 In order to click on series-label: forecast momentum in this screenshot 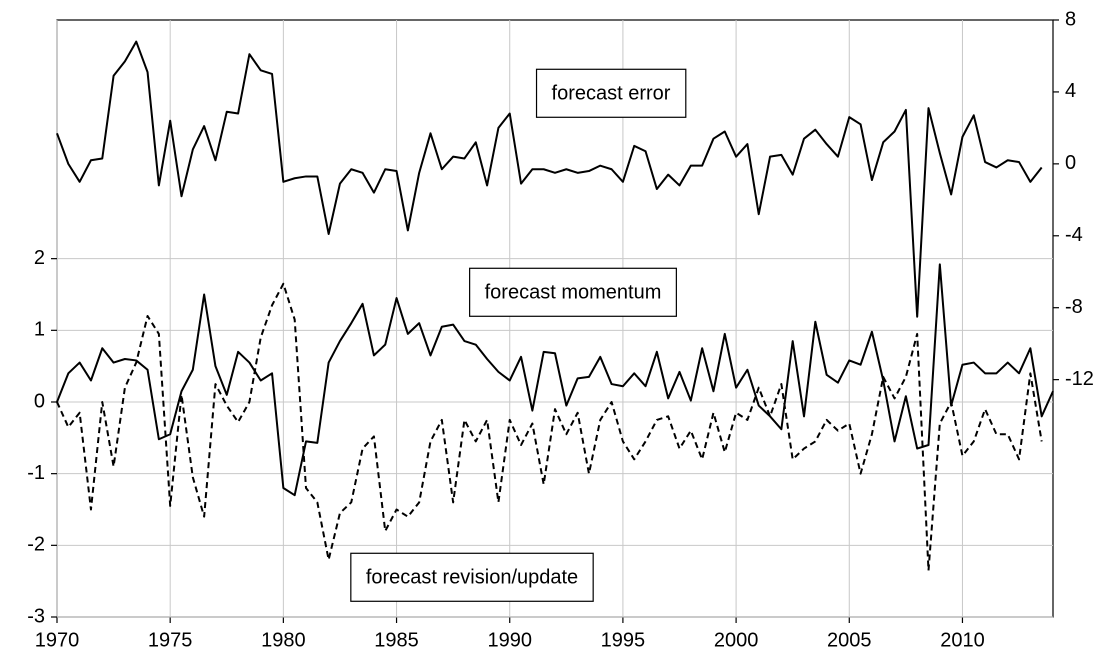, I will do `click(573, 292)`.